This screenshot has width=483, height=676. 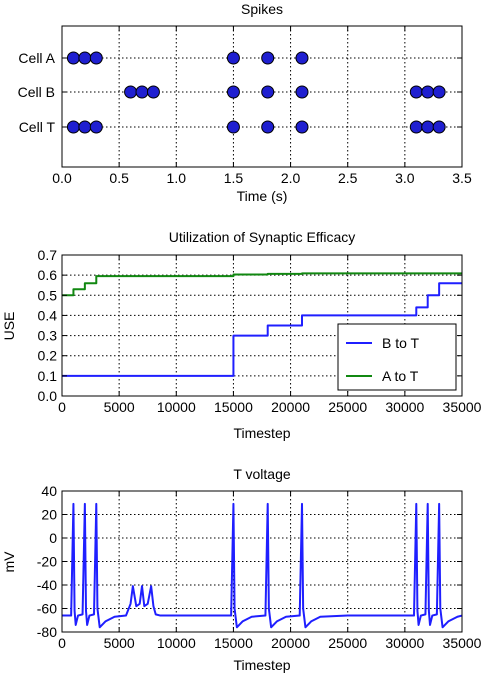 What do you see at coordinates (48, 356) in the screenshot?
I see `use-y-tick-label: 0.2` at bounding box center [48, 356].